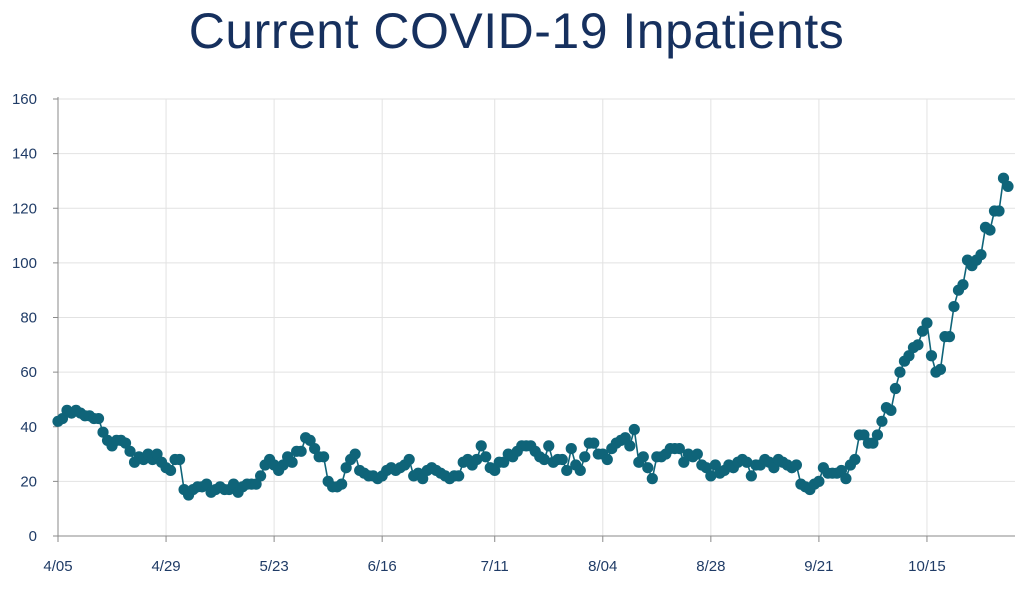 Image resolution: width=1033 pixels, height=589 pixels. Describe the element at coordinates (57, 566) in the screenshot. I see `x-tick-label: 4/05` at that location.